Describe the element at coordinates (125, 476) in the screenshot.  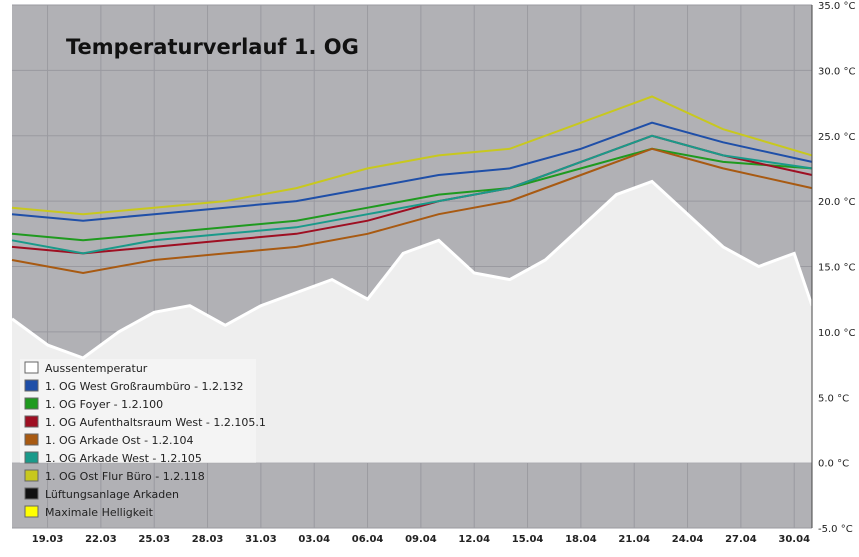
I see `legend-label: 1. OG Ost Flur Büro - 1.2.118` at that location.